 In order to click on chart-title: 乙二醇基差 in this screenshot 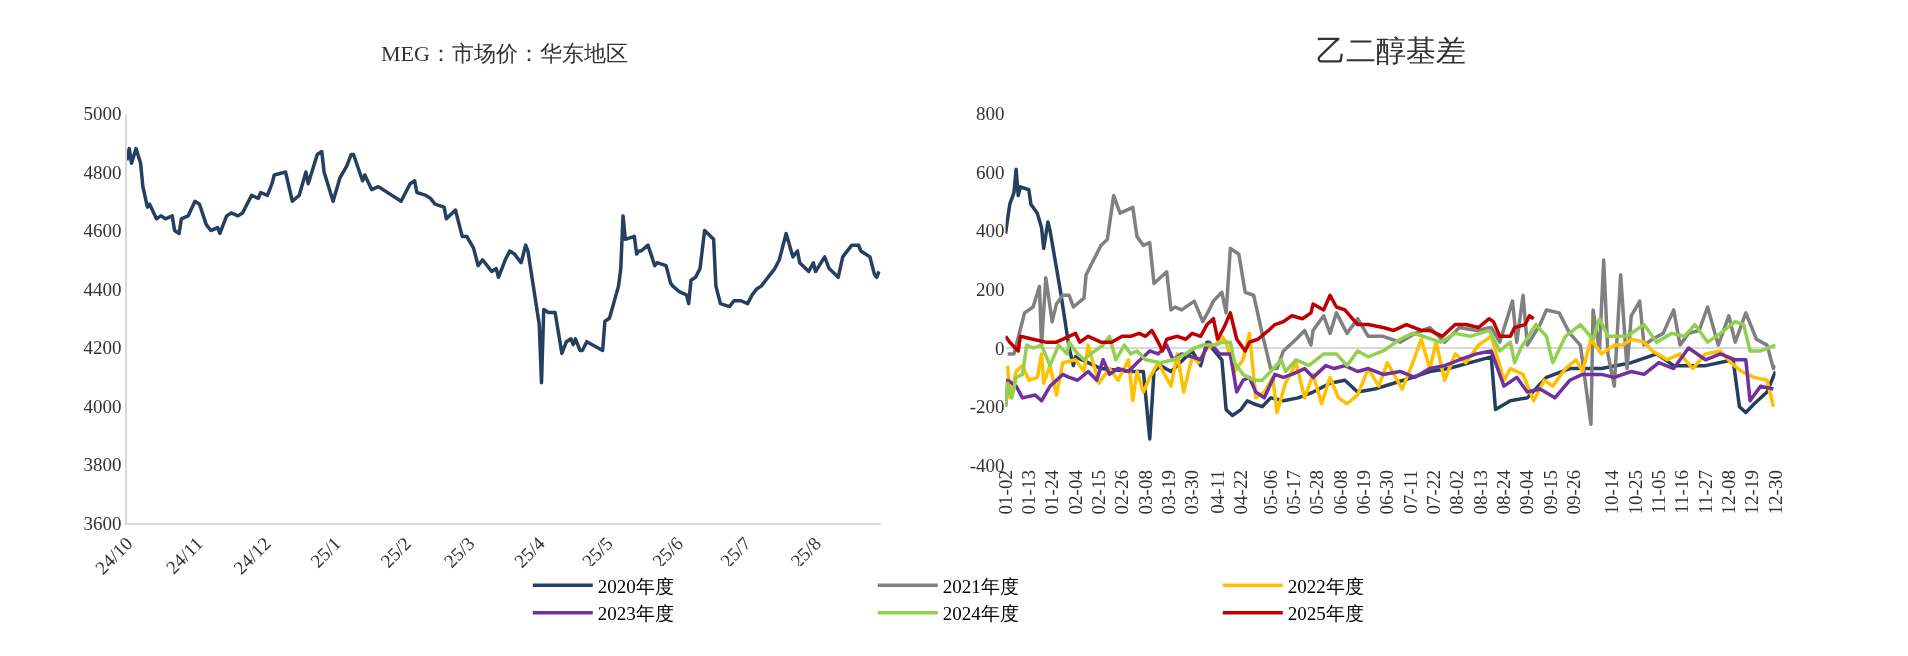, I will do `click(1391, 50)`.